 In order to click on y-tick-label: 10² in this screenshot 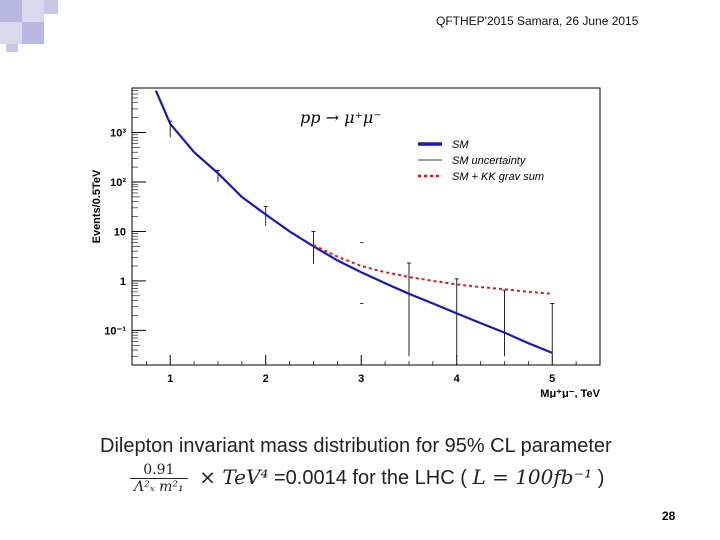, I will do `click(118, 183)`.